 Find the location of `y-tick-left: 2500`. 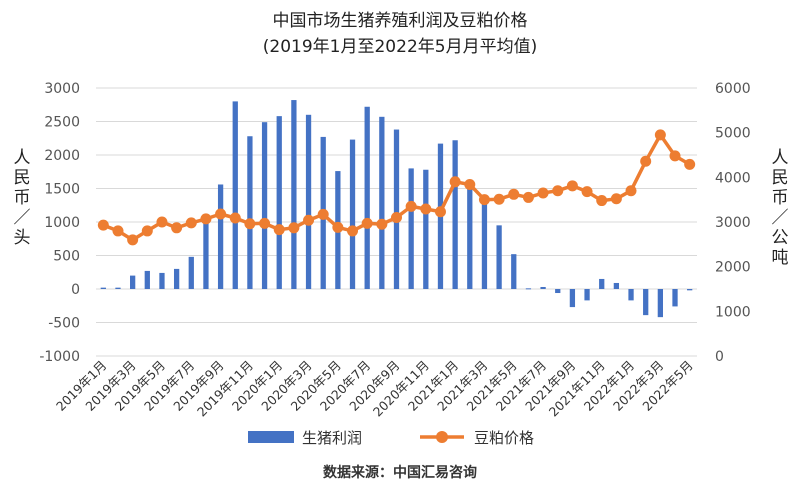

y-tick-left: 2500 is located at coordinates (62, 123).